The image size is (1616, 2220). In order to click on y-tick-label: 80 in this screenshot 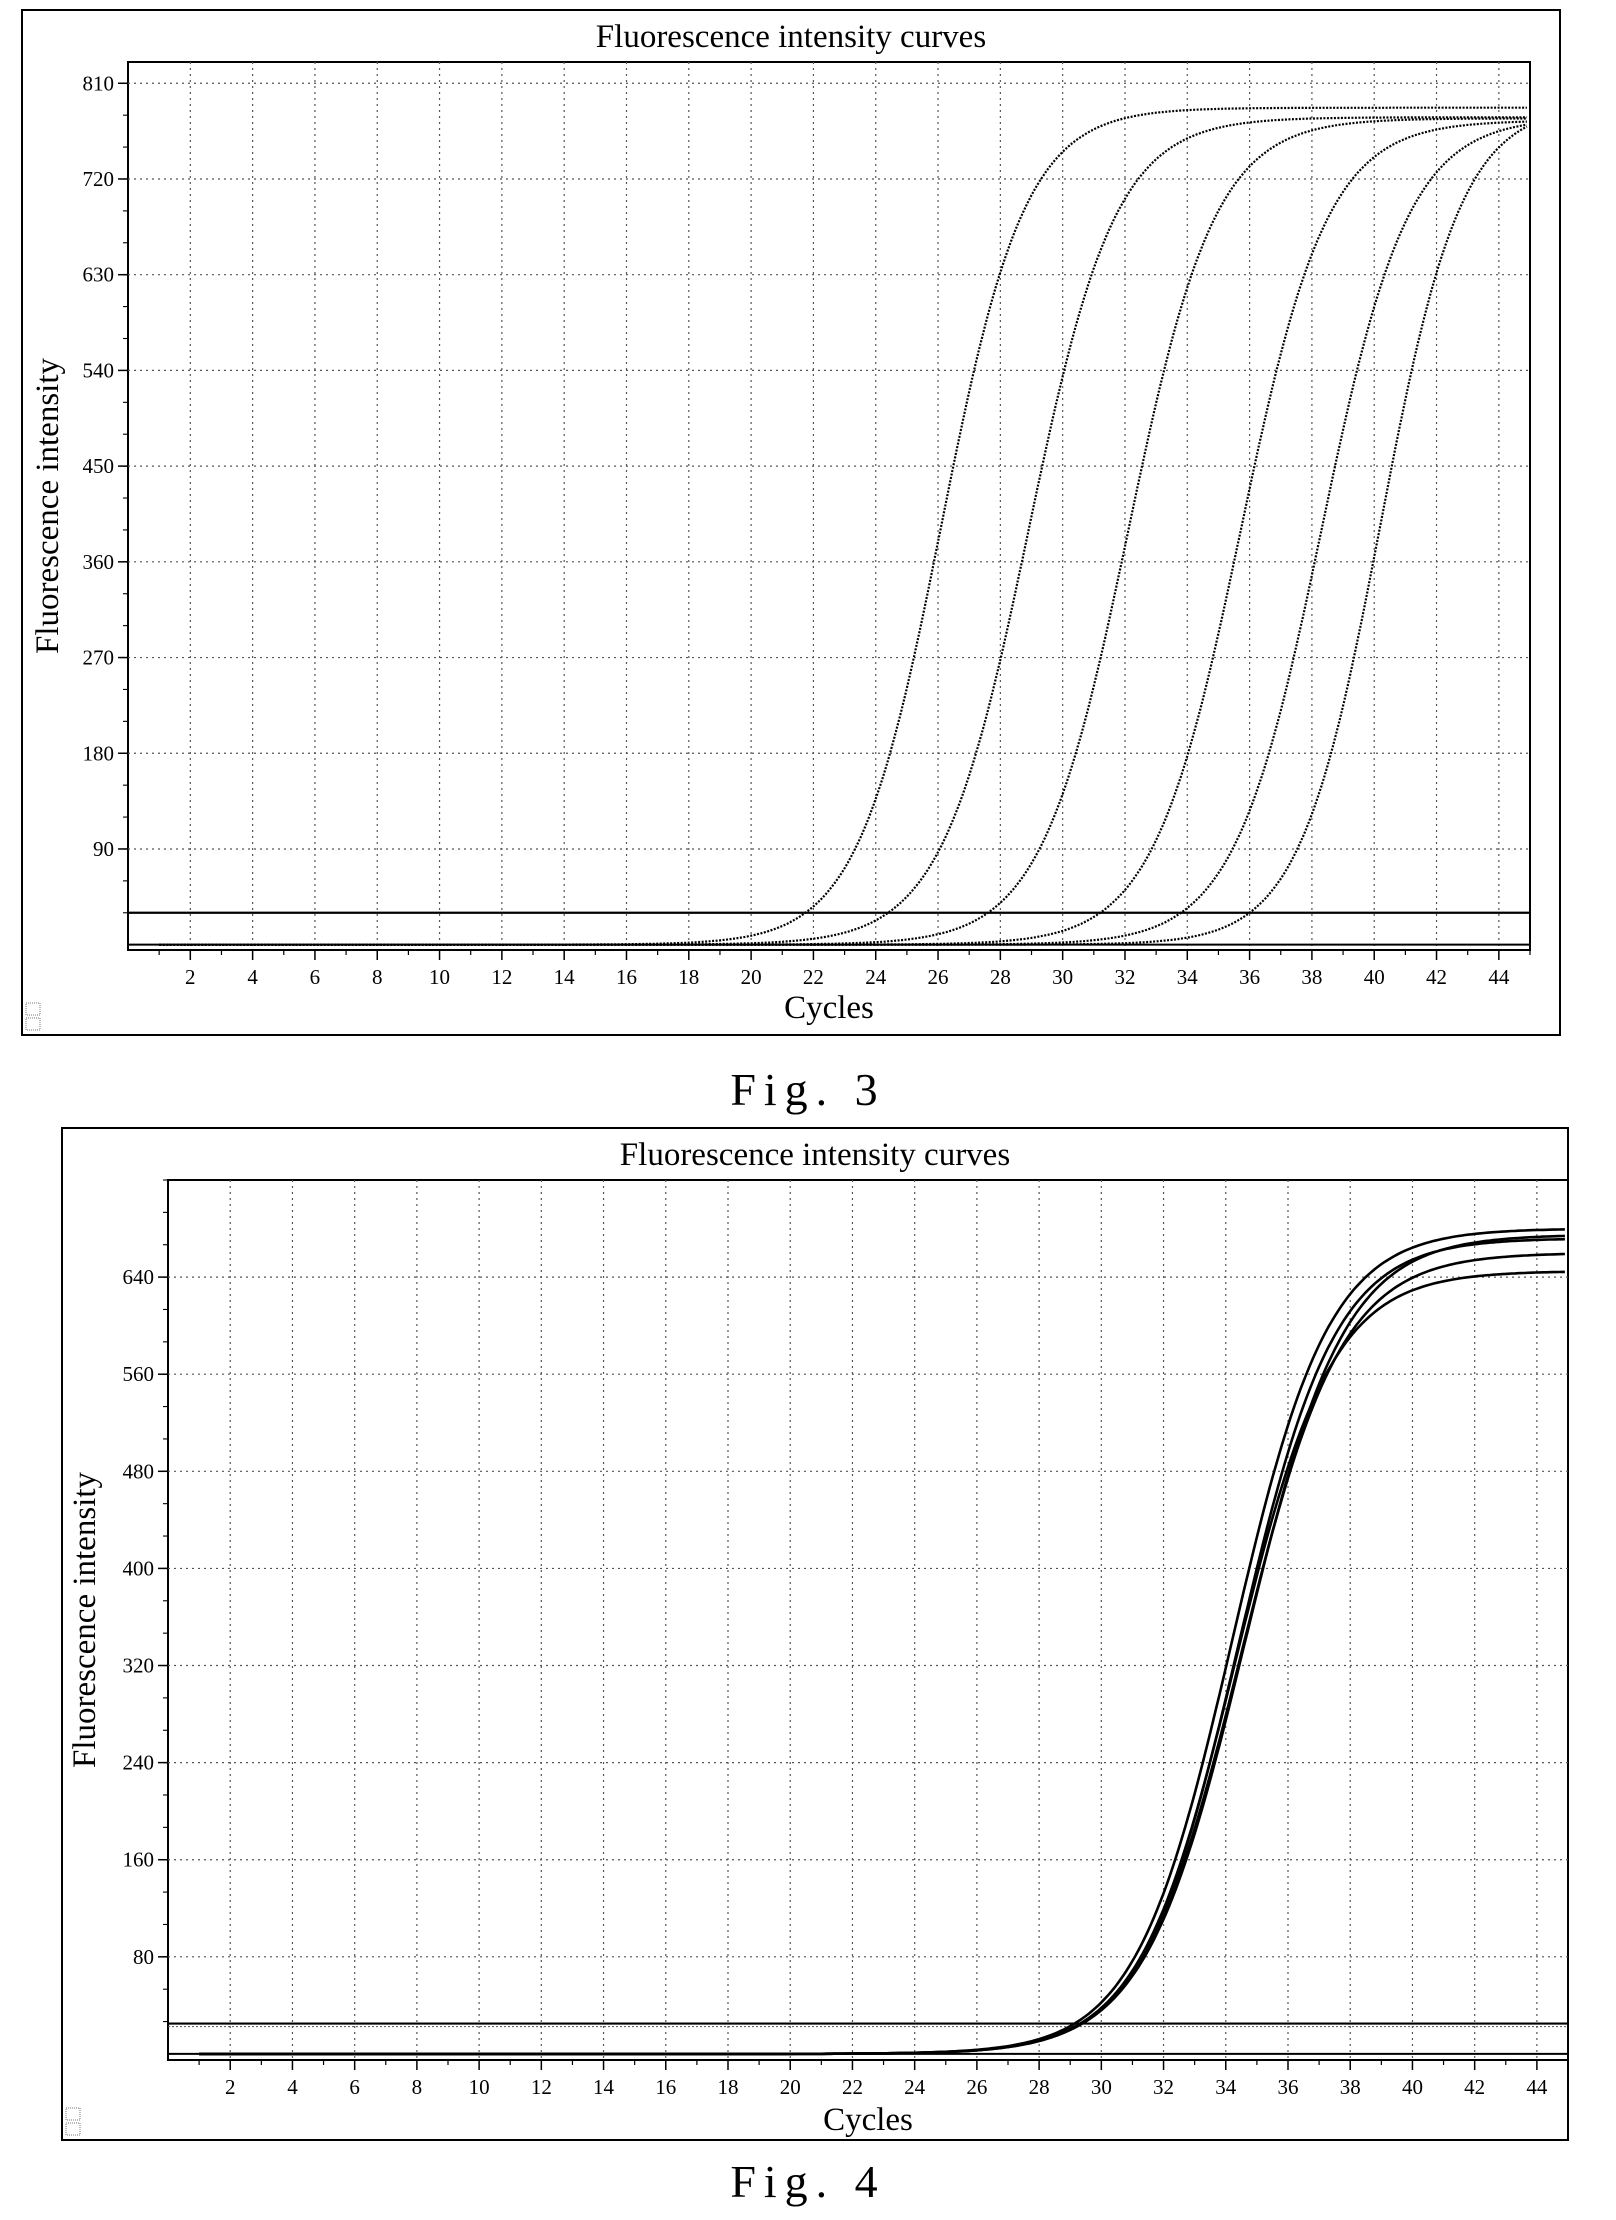, I will do `click(143, 1957)`.